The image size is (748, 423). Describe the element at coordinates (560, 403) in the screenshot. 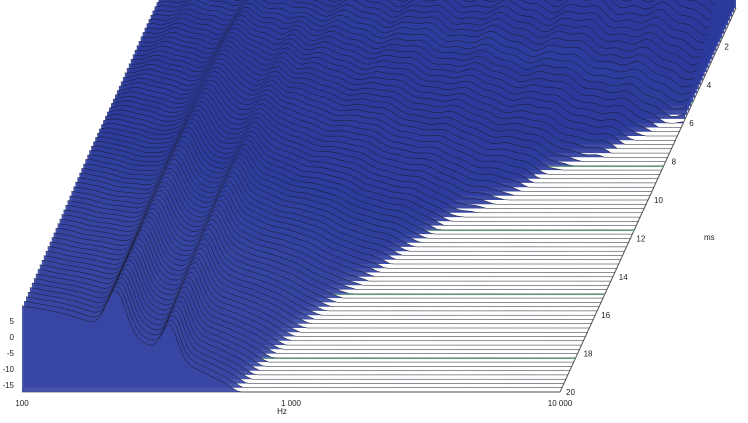

I see `x-tick-label: 10 000` at that location.